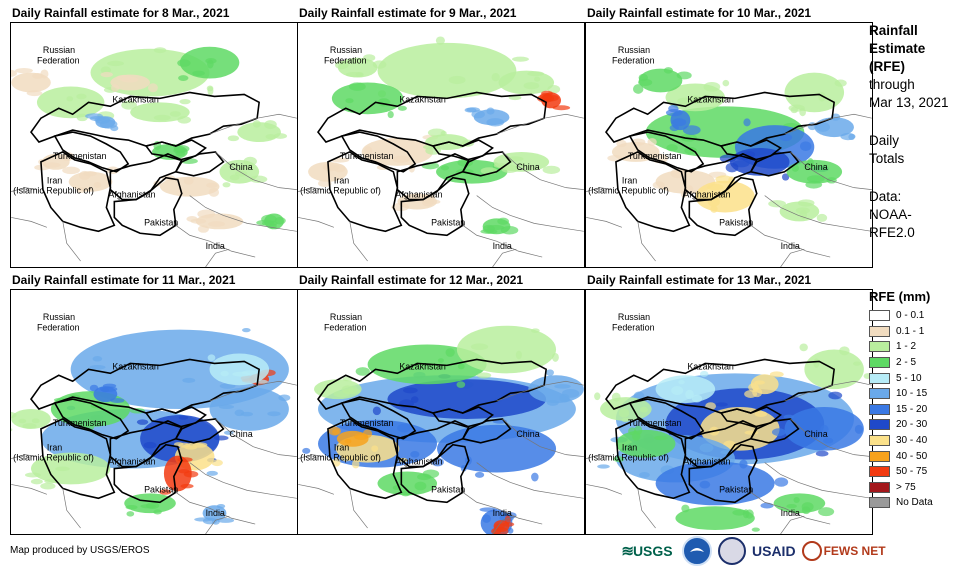  I want to click on legend-item: 15 - 20, so click(916, 410).